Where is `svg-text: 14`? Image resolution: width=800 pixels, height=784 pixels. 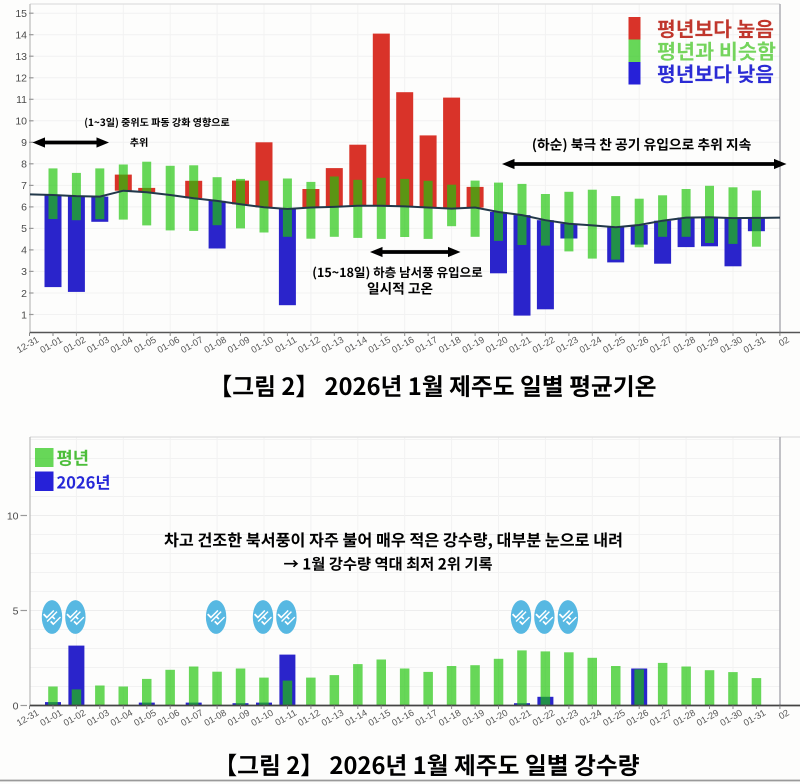 svg-text: 14 is located at coordinates (21, 36).